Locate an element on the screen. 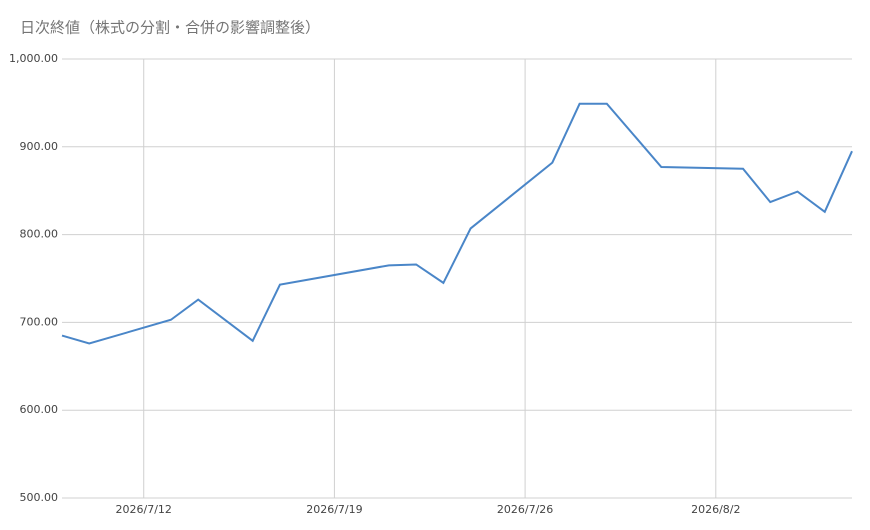 Image resolution: width=870 pixels, height=530 pixels. y-tick-label: 800.00 is located at coordinates (39, 234).